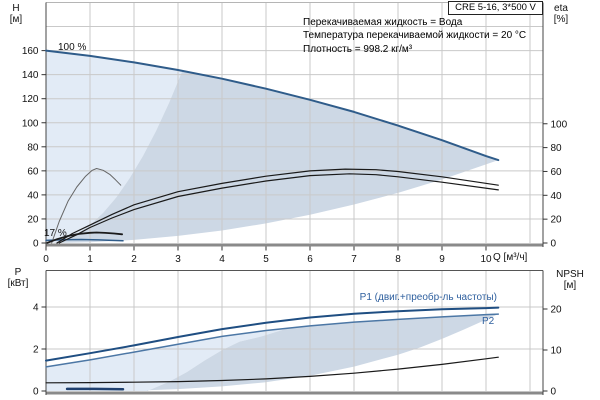 The image size is (600, 400). I want to click on p1-curve-label: P1 (двиг.+преобр-ль частоты), so click(428, 297).